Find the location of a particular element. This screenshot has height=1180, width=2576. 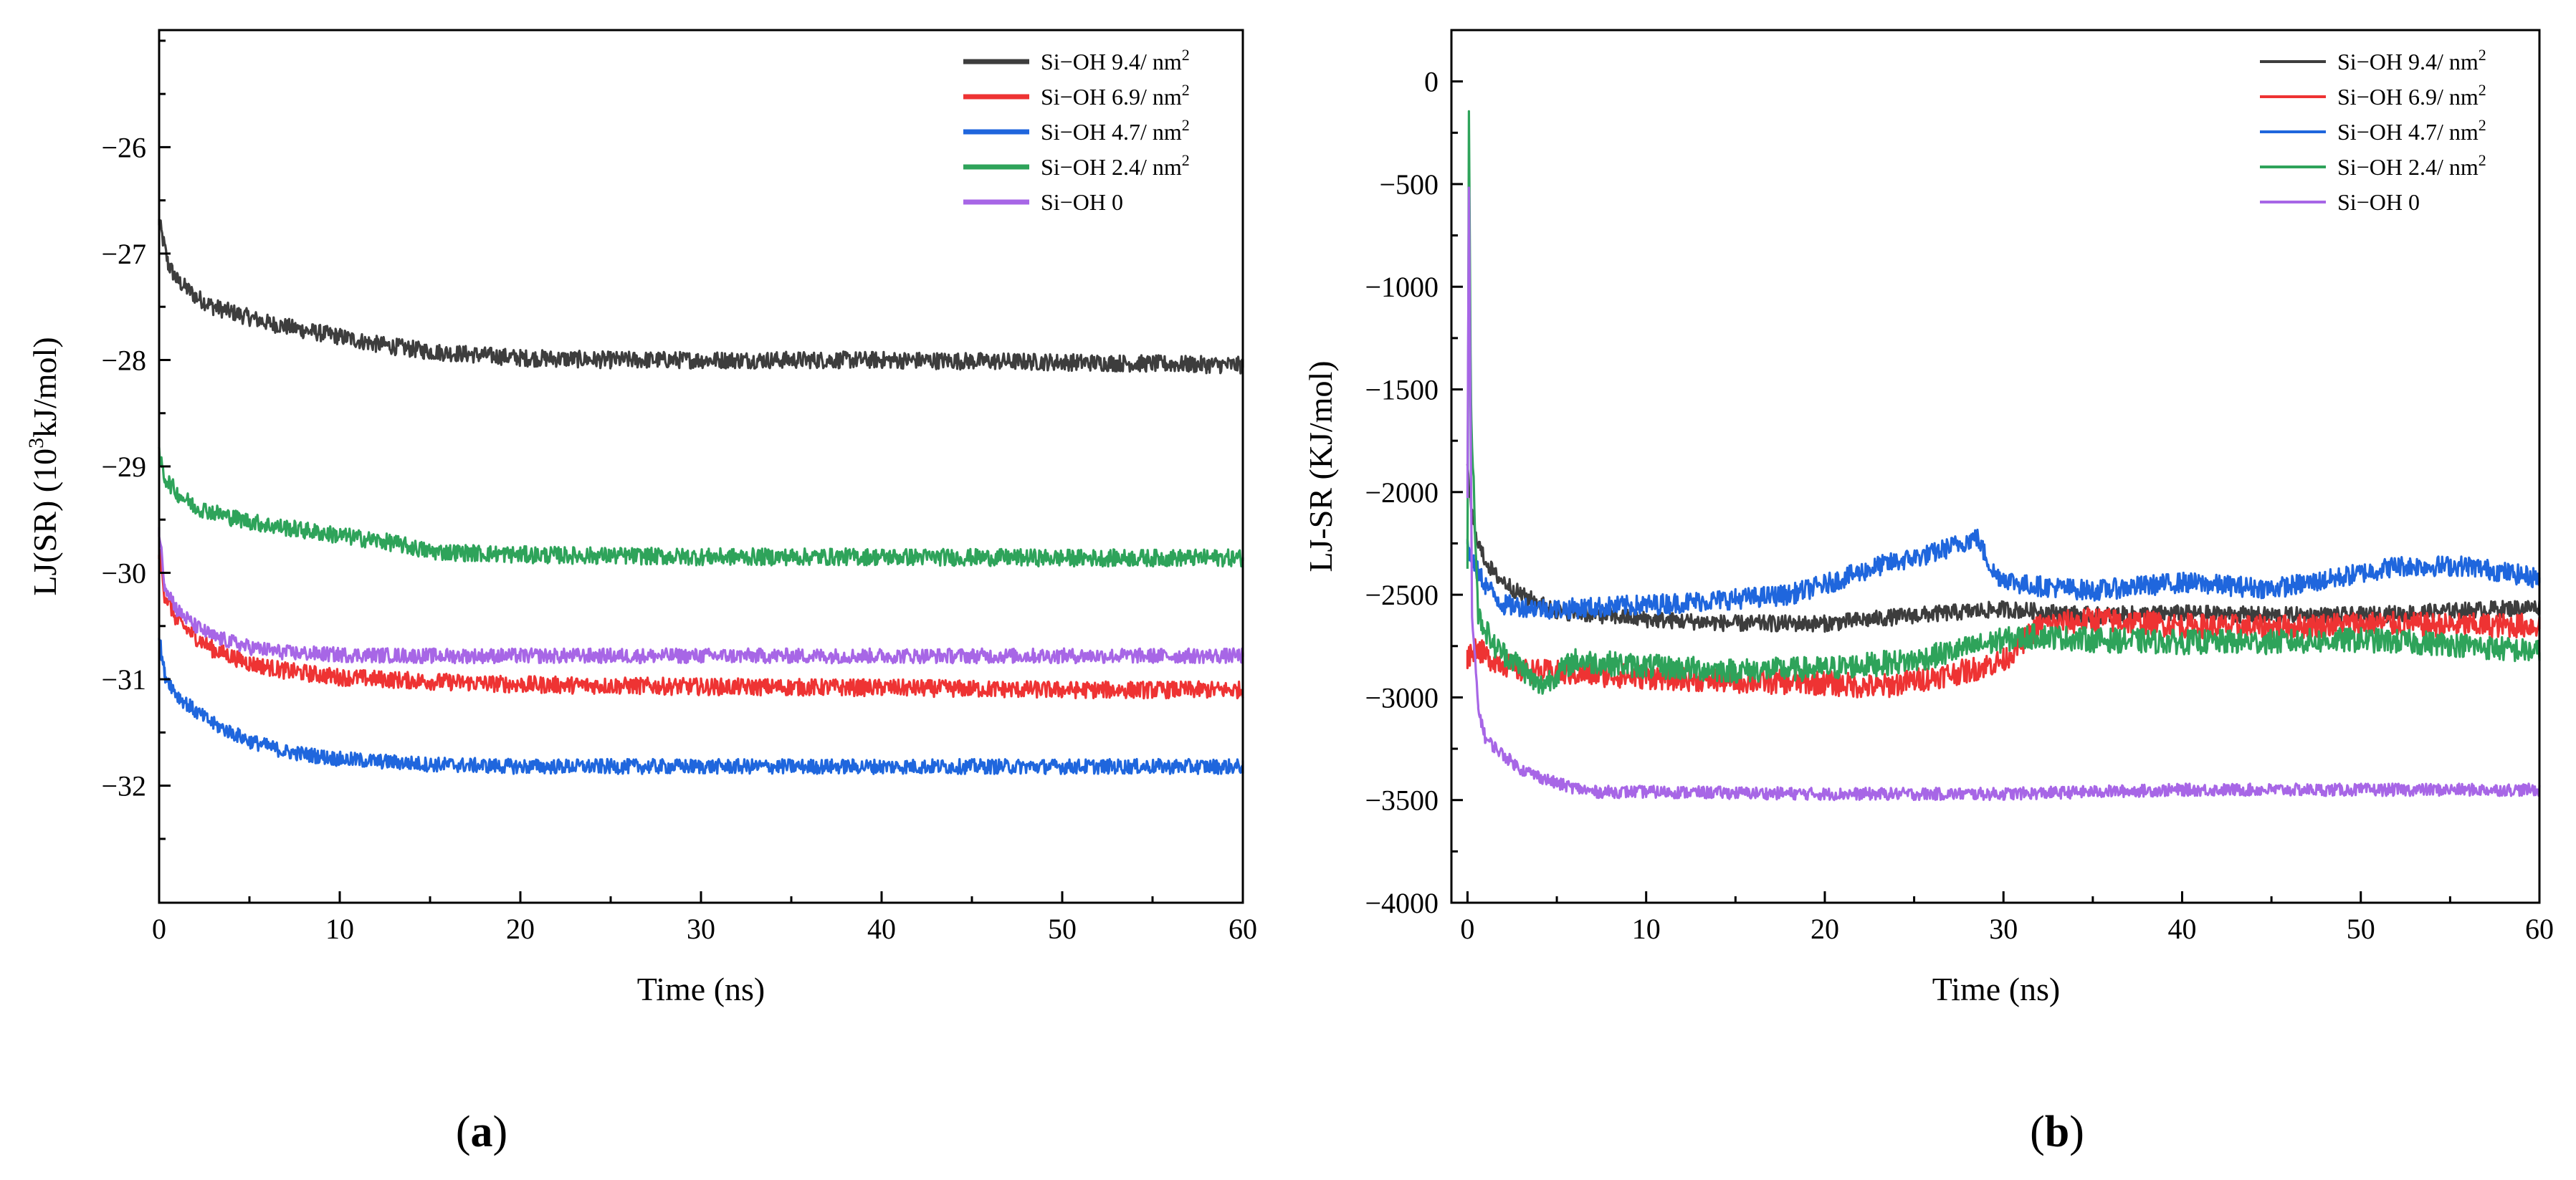

panel-b-x-tick-label: 40 is located at coordinates (2181, 929).